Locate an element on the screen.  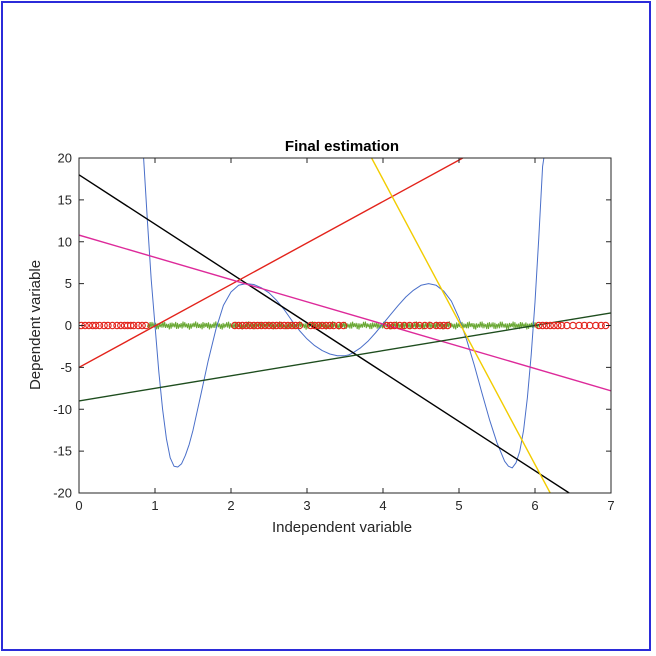
y-tick-label: 15 is located at coordinates (65, 199).